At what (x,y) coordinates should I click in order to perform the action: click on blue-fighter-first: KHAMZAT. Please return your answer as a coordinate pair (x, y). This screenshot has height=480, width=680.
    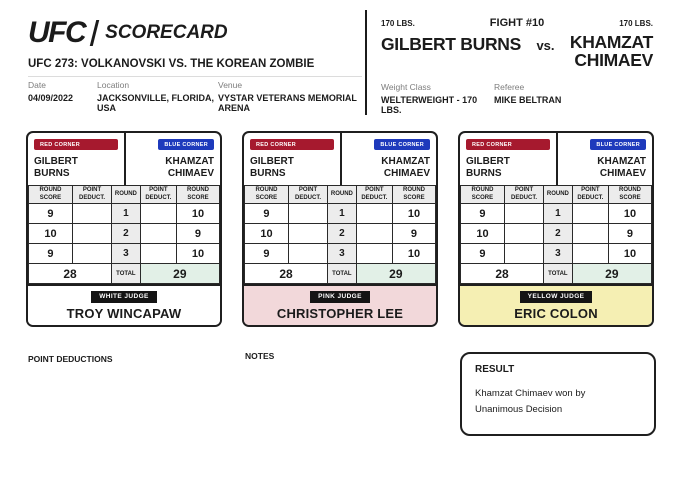
    Looking at the image, I should click on (611, 42).